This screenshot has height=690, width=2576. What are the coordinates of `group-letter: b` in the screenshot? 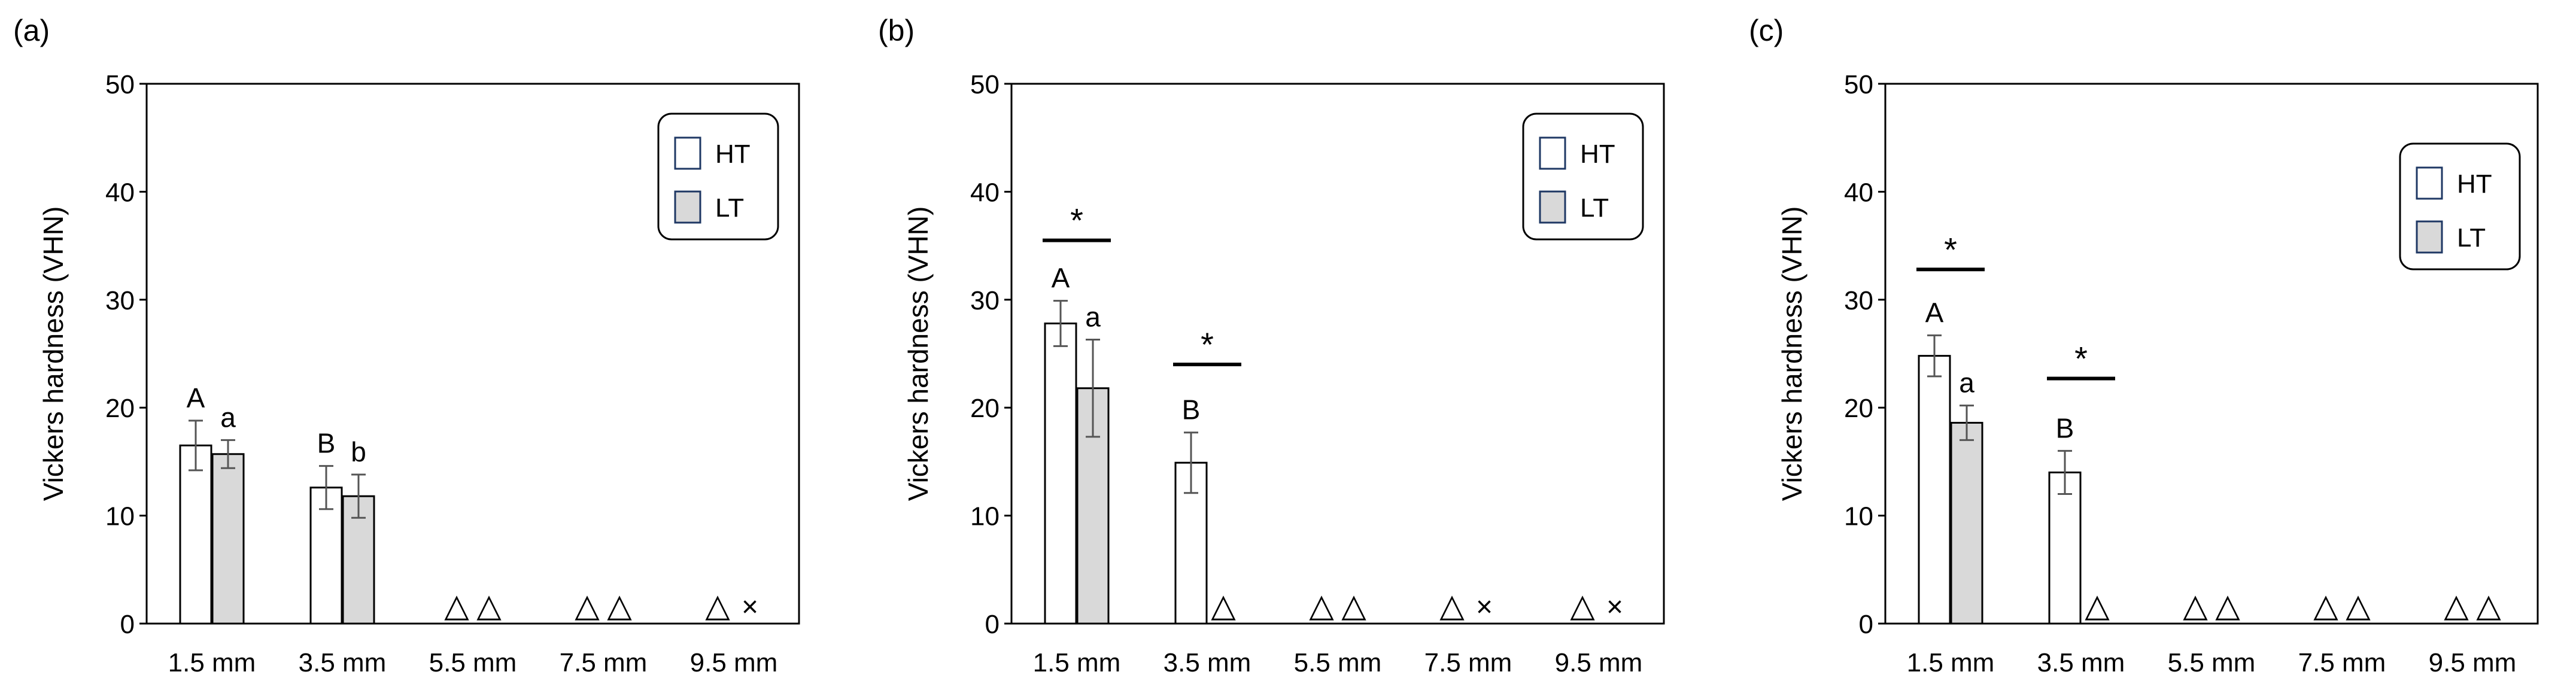 It's located at (358, 452).